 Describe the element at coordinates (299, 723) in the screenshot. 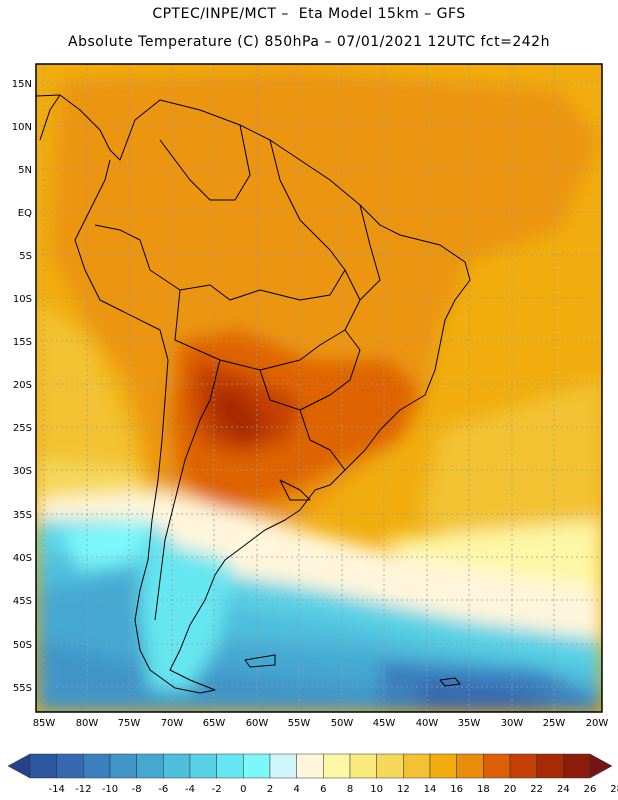

I see `lon-label: 55W` at that location.